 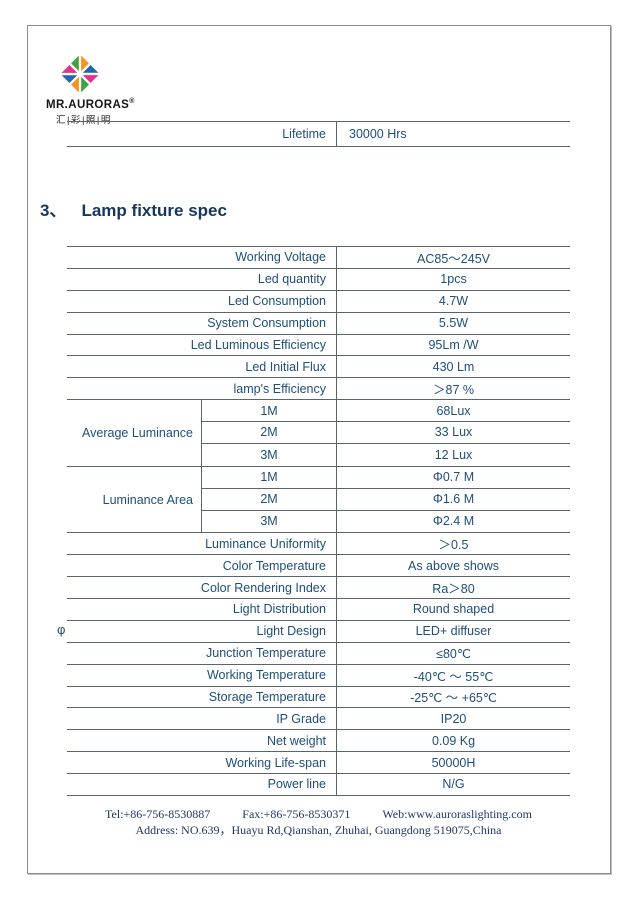 What do you see at coordinates (80, 74) in the screenshot?
I see `pinwheel-icon` at bounding box center [80, 74].